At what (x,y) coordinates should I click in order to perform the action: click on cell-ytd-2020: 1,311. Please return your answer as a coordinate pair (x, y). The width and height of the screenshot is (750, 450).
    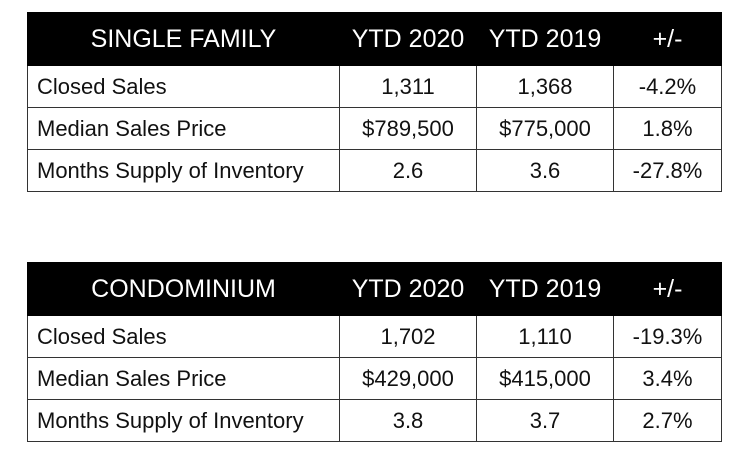
    Looking at the image, I should click on (408, 86).